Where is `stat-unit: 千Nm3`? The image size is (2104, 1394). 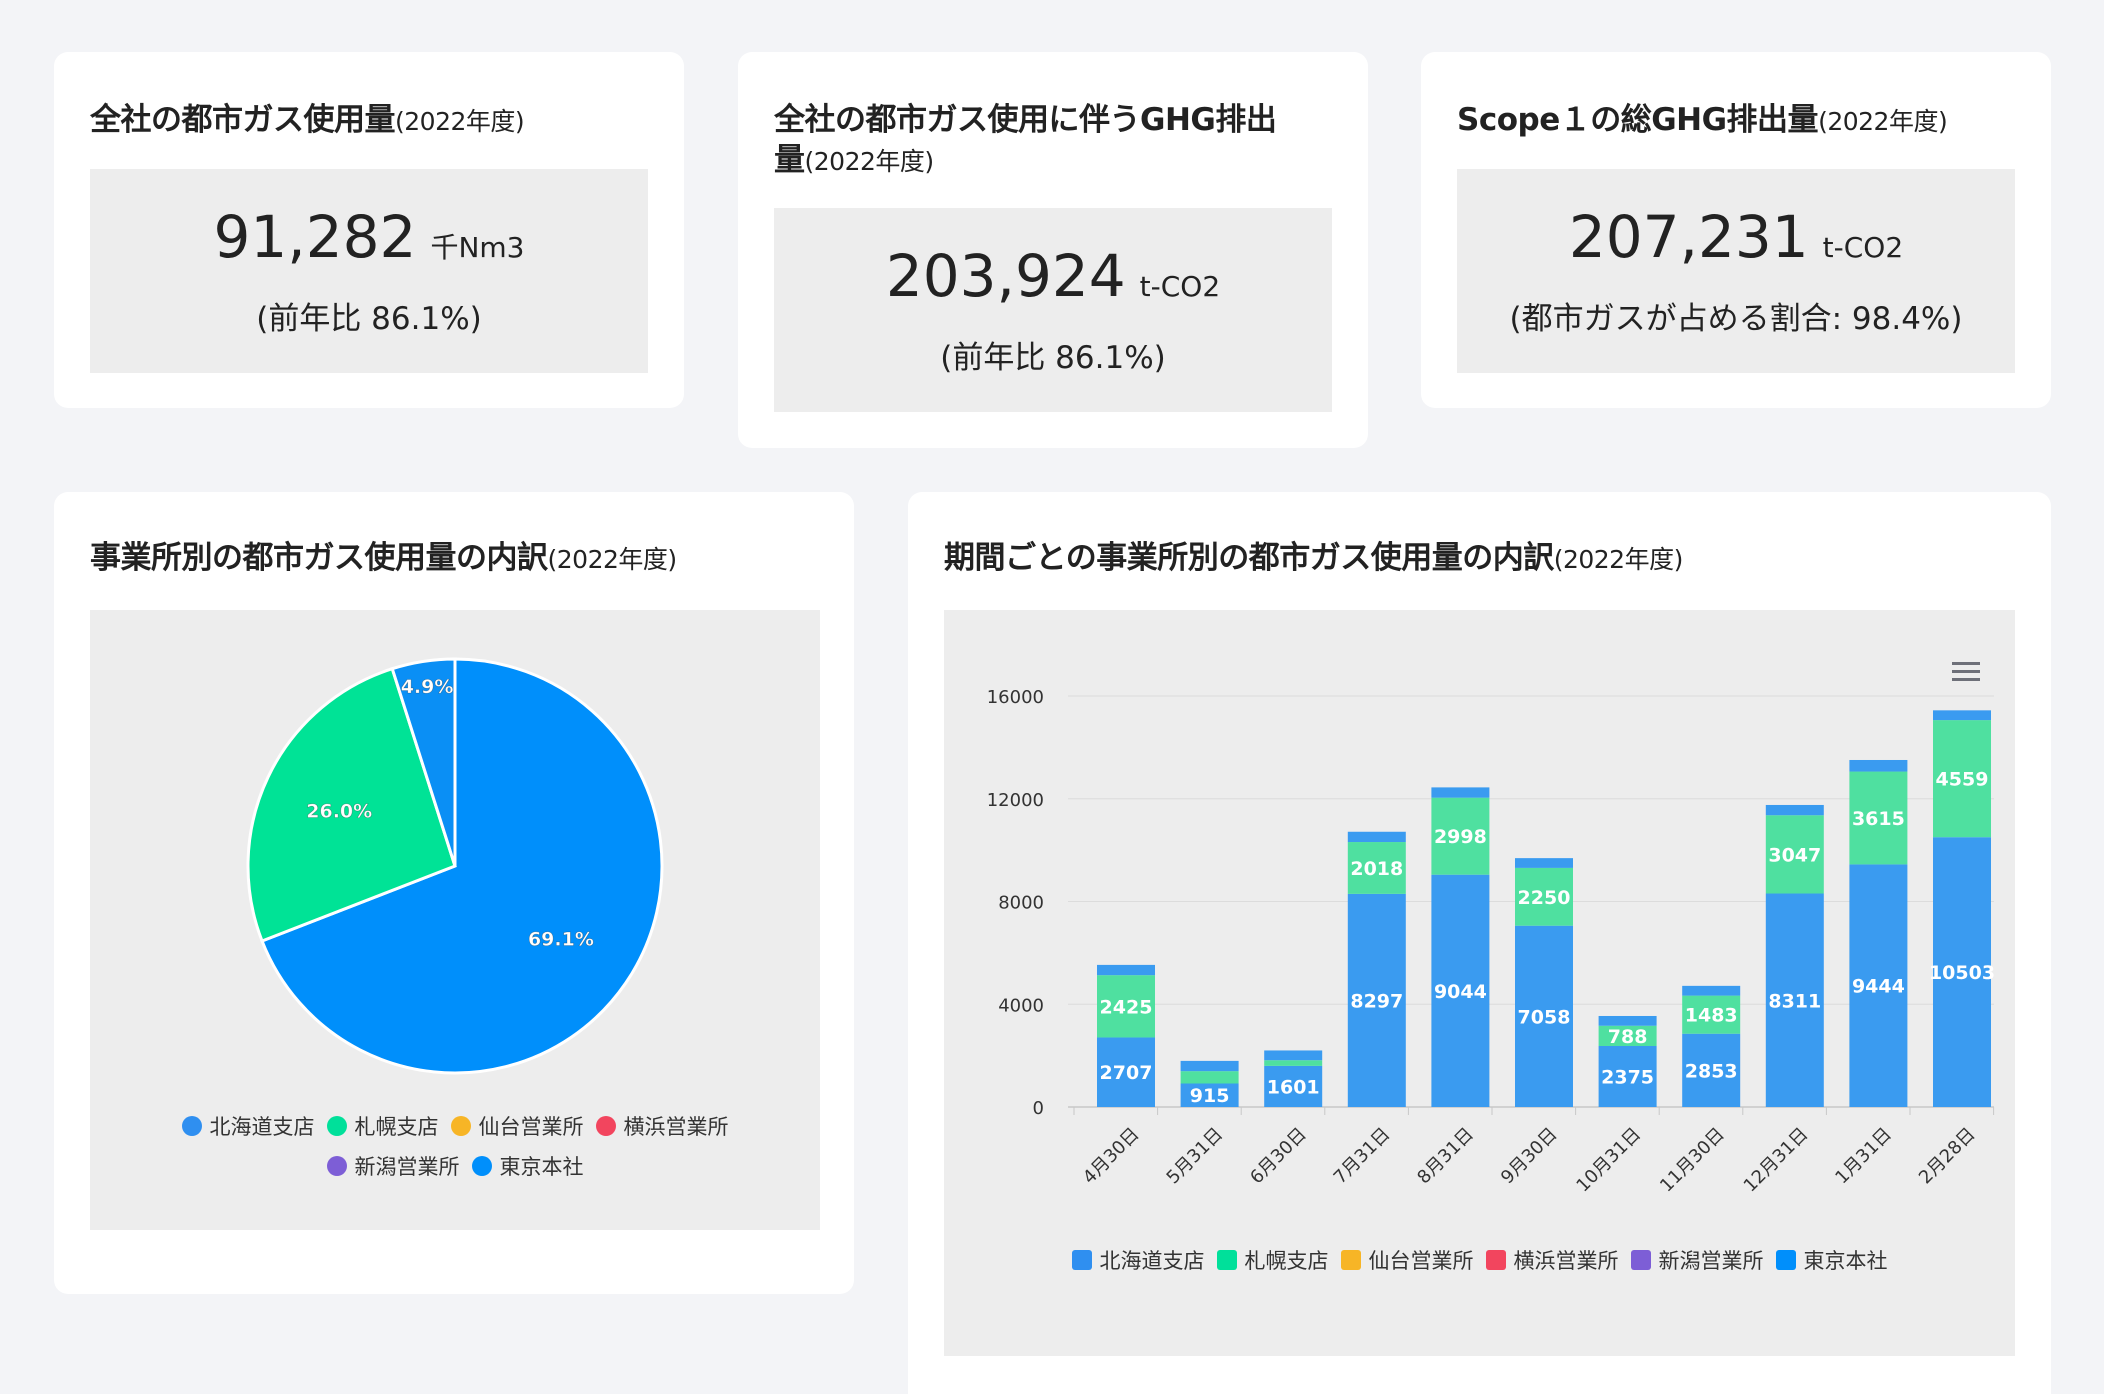 stat-unit: 千Nm3 is located at coordinates (477, 247).